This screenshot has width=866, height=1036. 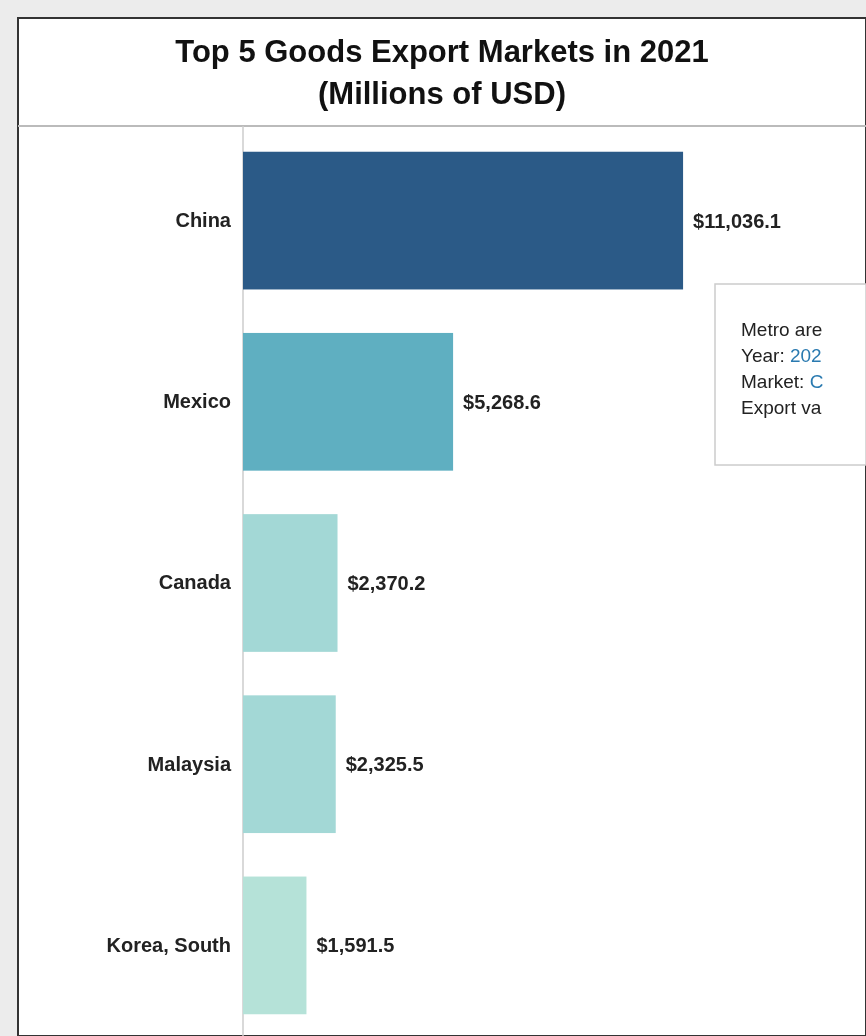 What do you see at coordinates (782, 329) in the screenshot?
I see `text: Metro are` at bounding box center [782, 329].